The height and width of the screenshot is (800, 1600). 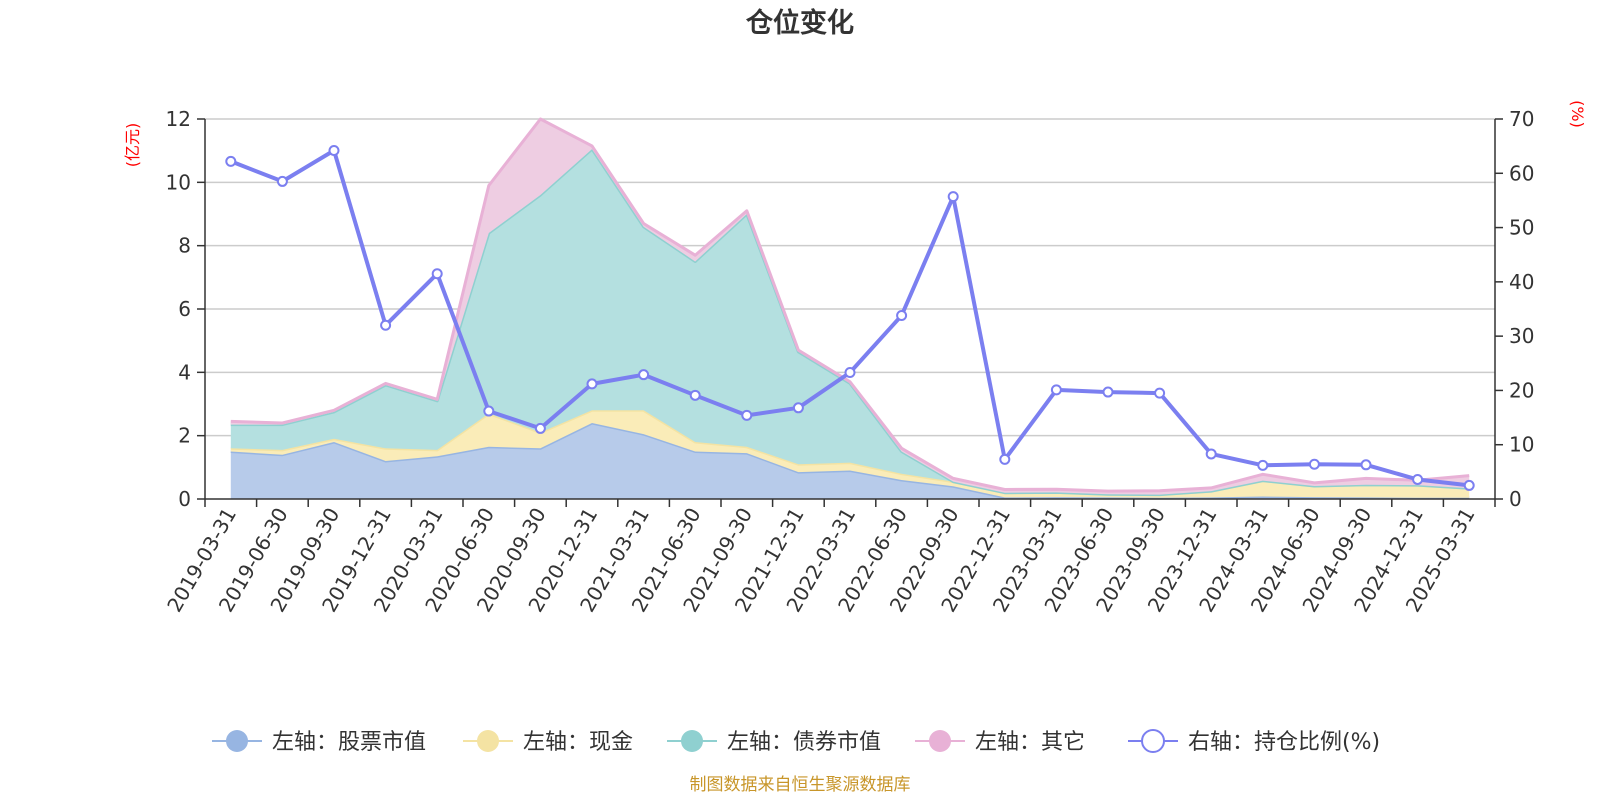 What do you see at coordinates (1521, 119) in the screenshot?
I see `right-tick-label: 70` at bounding box center [1521, 119].